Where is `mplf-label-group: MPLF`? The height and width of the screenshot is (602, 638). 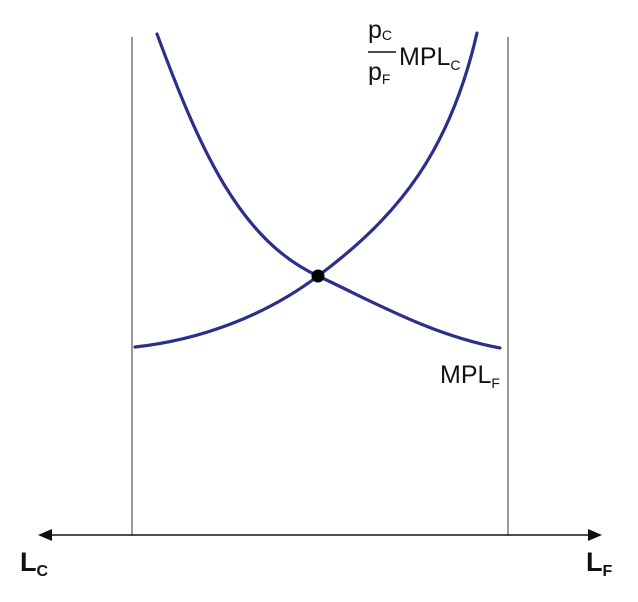
mplf-label-group: MPLF is located at coordinates (470, 376).